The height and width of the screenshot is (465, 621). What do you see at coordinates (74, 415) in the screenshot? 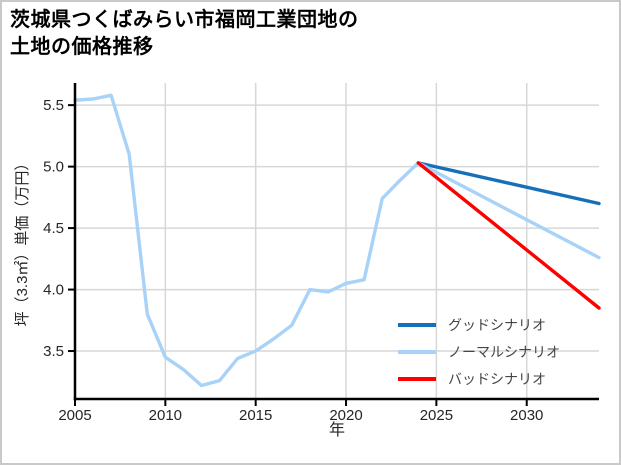
I see `x-tick-label: 2005` at bounding box center [74, 415].